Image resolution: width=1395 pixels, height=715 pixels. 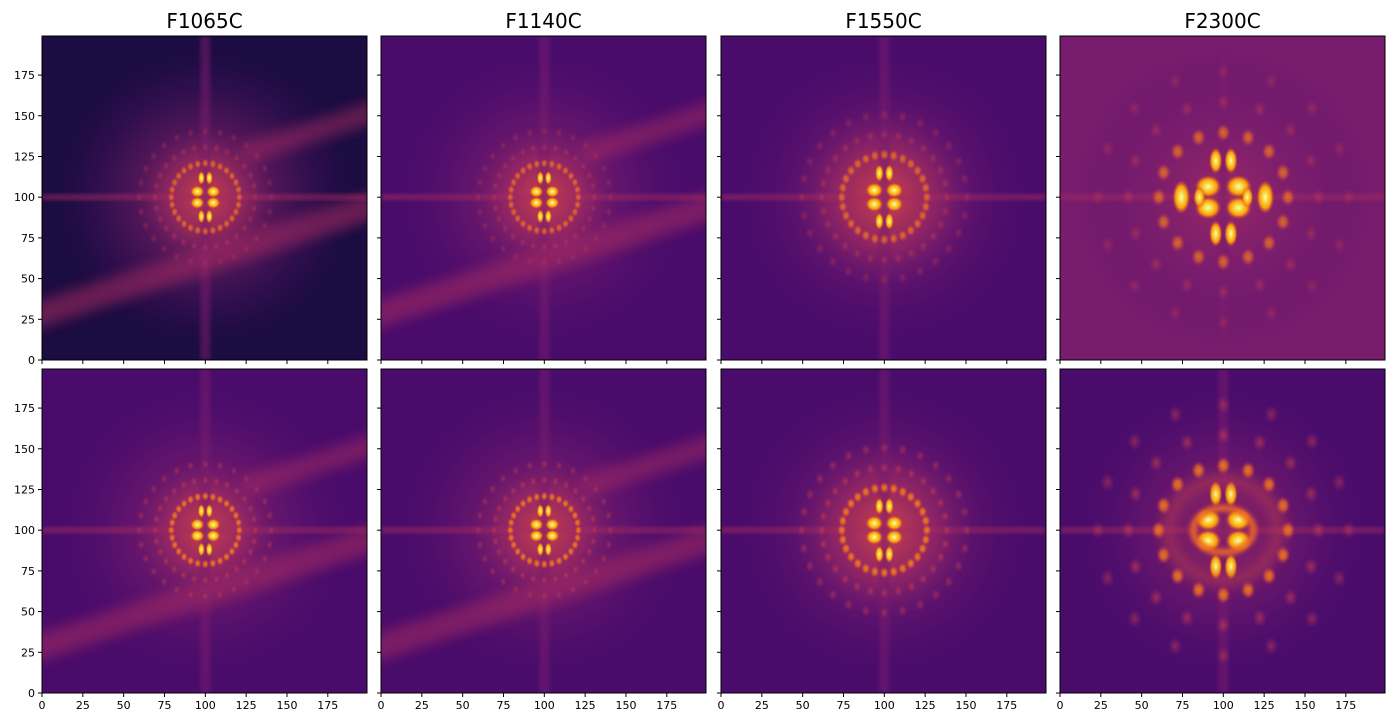 I want to click on panel-title: F1140C, so click(x=543, y=21).